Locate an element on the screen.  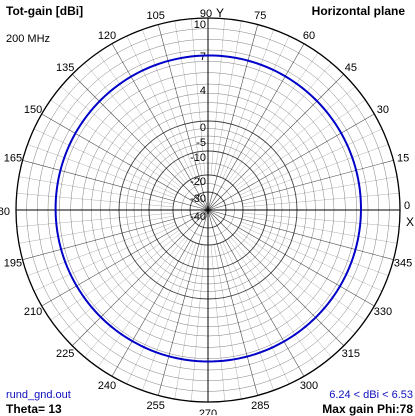
angle-tick-label: 345 is located at coordinates (403, 263).